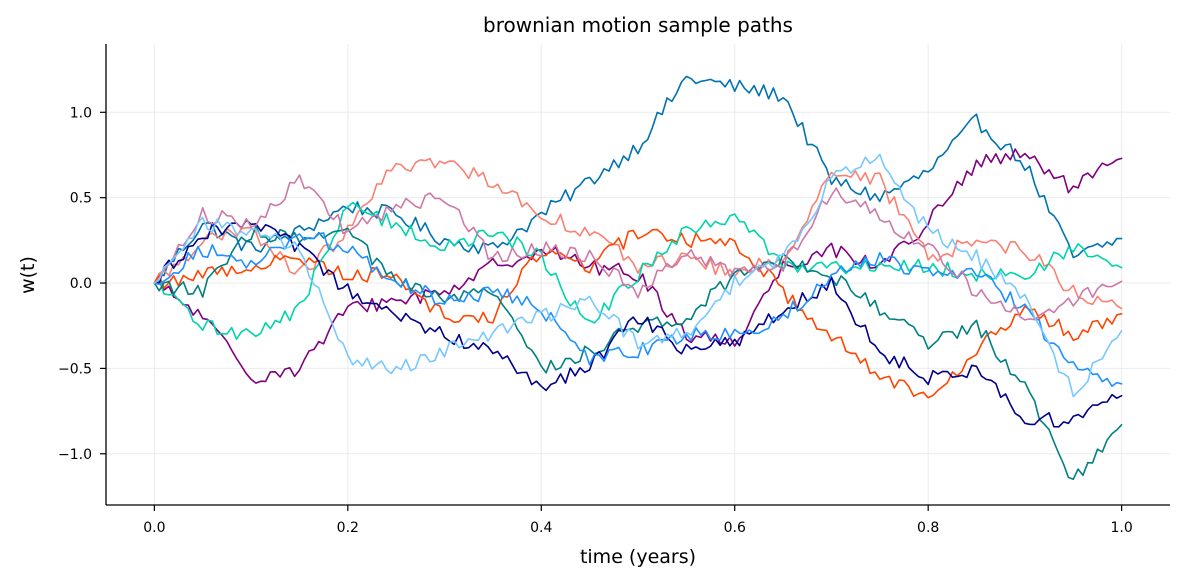 This screenshot has width=1185, height=585. I want to click on y-tick-label: 0.0, so click(81, 284).